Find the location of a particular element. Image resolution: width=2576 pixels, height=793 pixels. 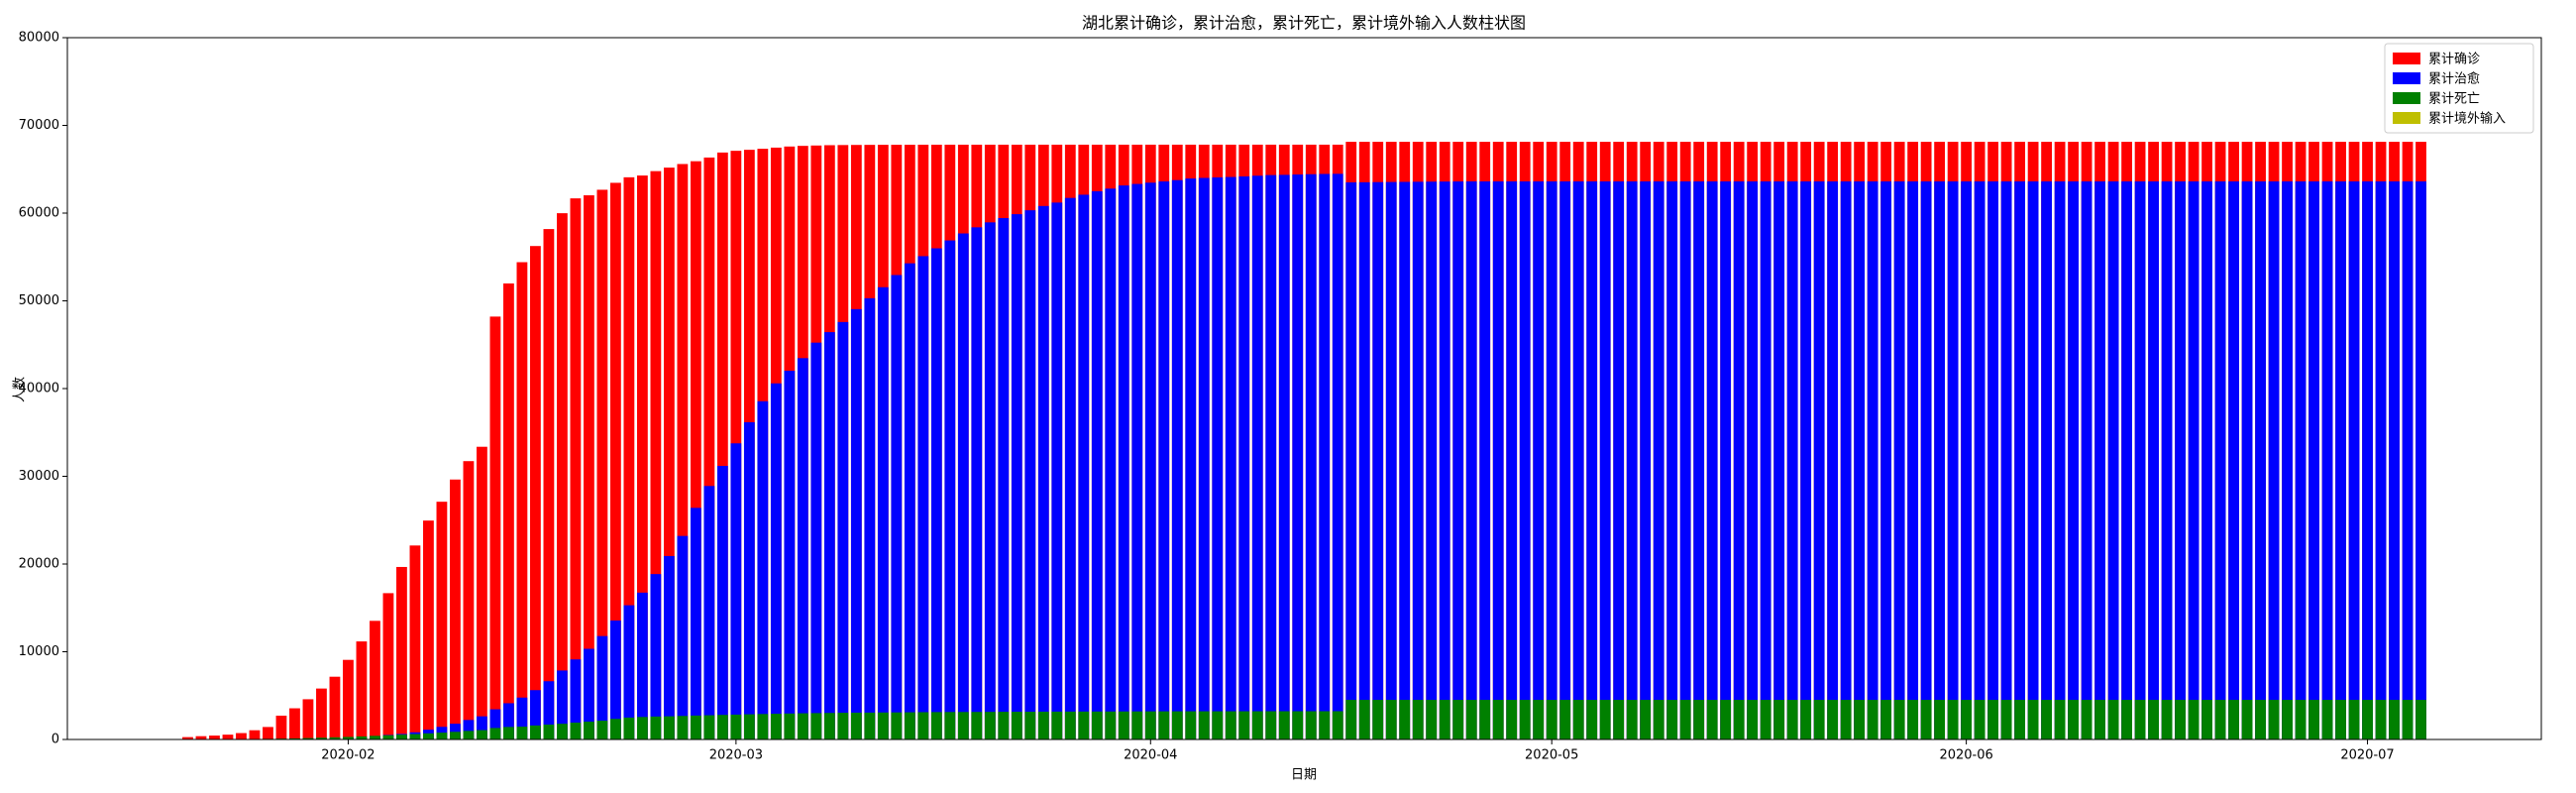

legend-swatch is located at coordinates (2406, 58).